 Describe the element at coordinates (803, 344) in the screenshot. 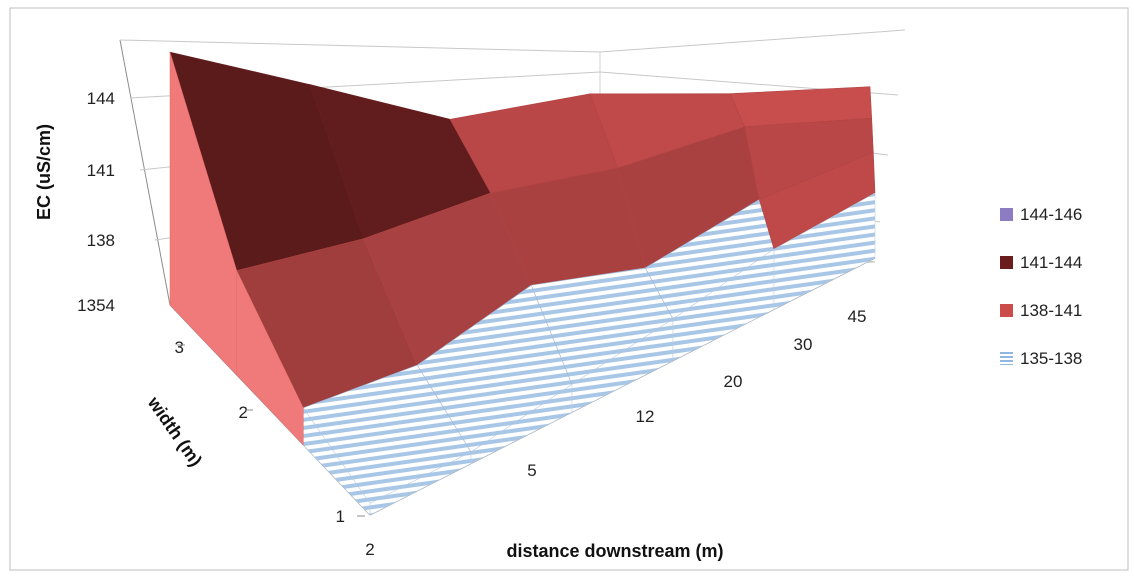

I see `distance-tick-label: 30` at that location.